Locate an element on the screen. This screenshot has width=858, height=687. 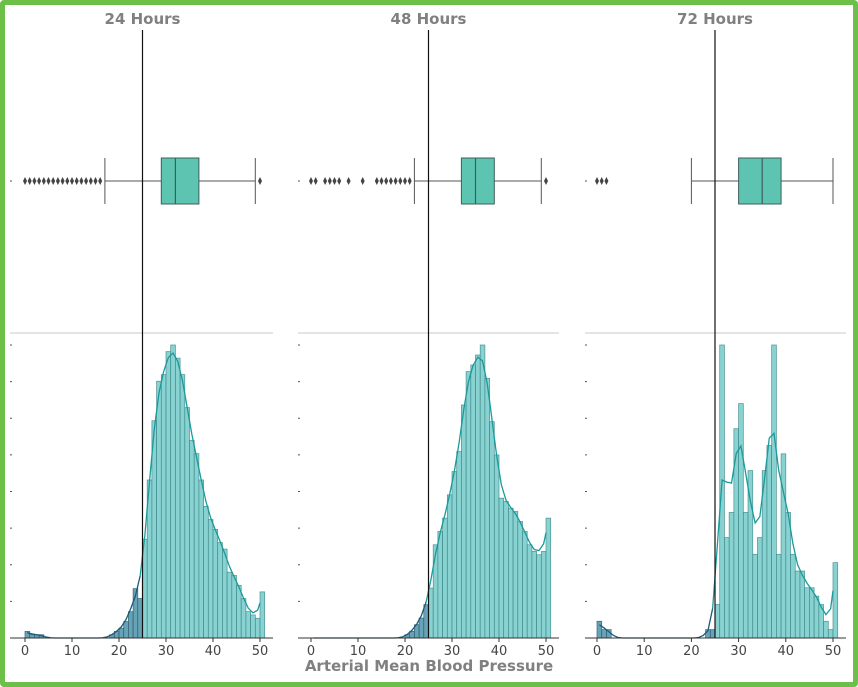
x-axis-label: Arterial Mean Blood Pressure is located at coordinates (429, 666).